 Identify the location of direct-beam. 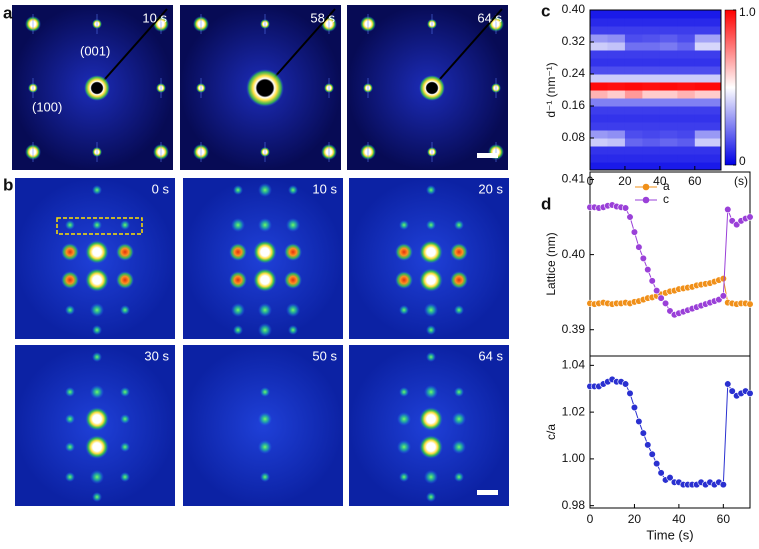
(265, 88).